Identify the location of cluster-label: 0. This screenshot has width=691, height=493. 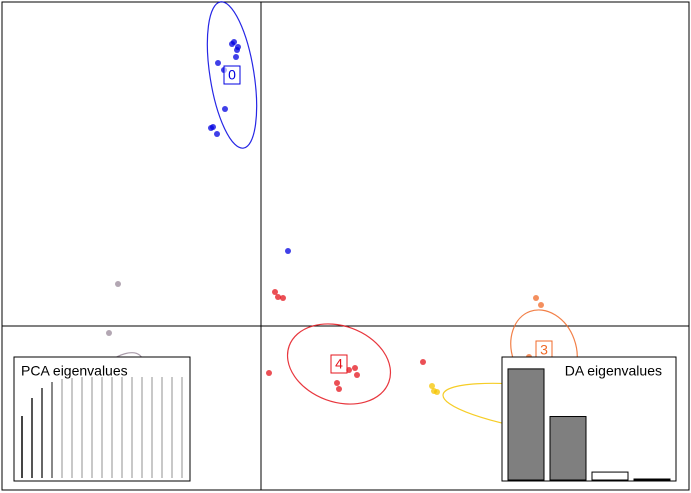
(232, 75).